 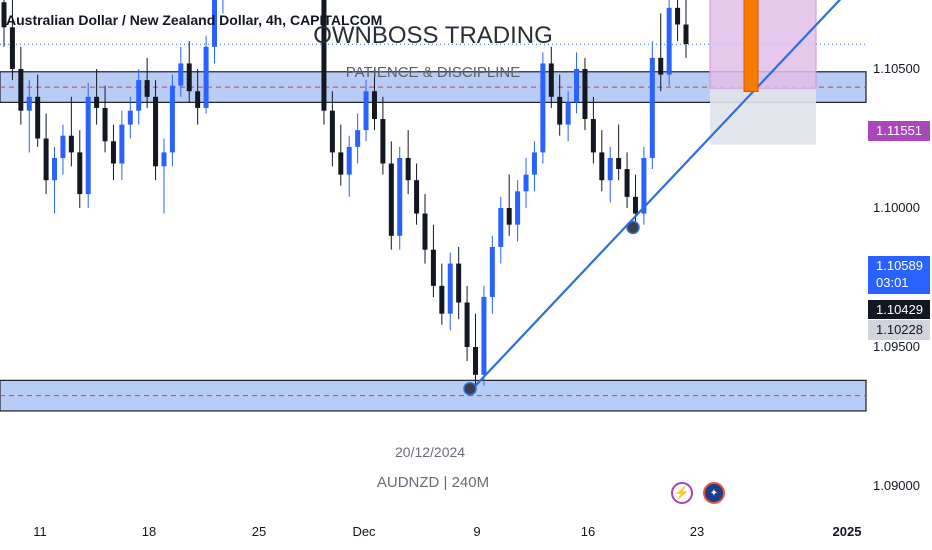 What do you see at coordinates (892, 282) in the screenshot?
I see `bar-countdown: 03:01` at bounding box center [892, 282].